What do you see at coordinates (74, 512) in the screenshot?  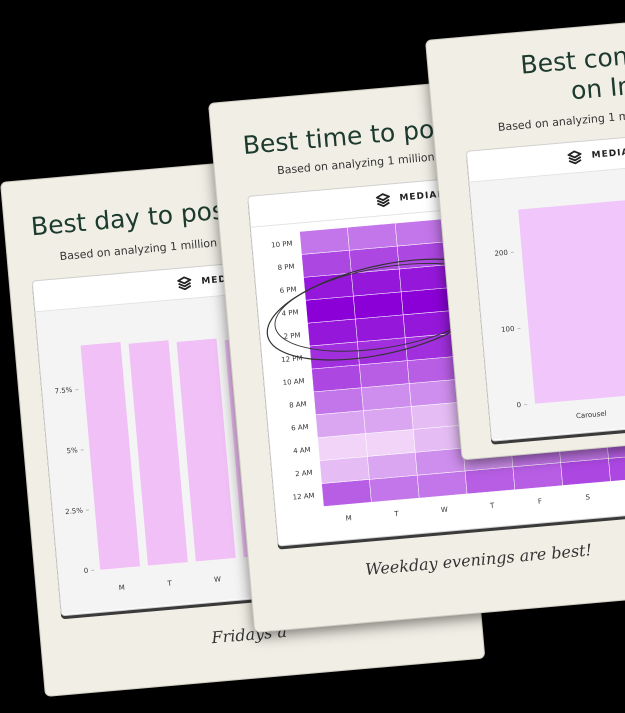 I see `y-tick-label: 2.5%` at bounding box center [74, 512].